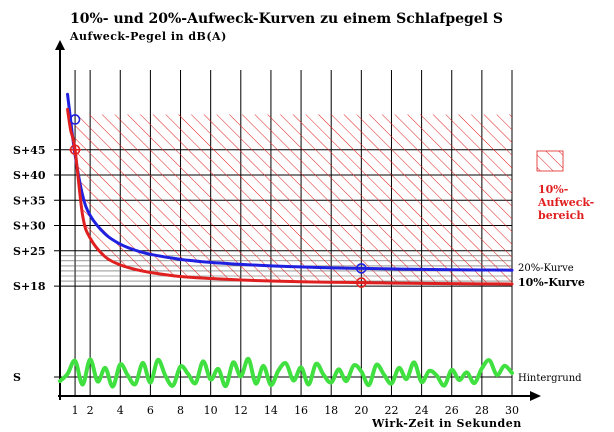 The width and height of the screenshot is (614, 432). Describe the element at coordinates (29, 286) in the screenshot. I see `y-tick-label-S+18: S+18` at that location.